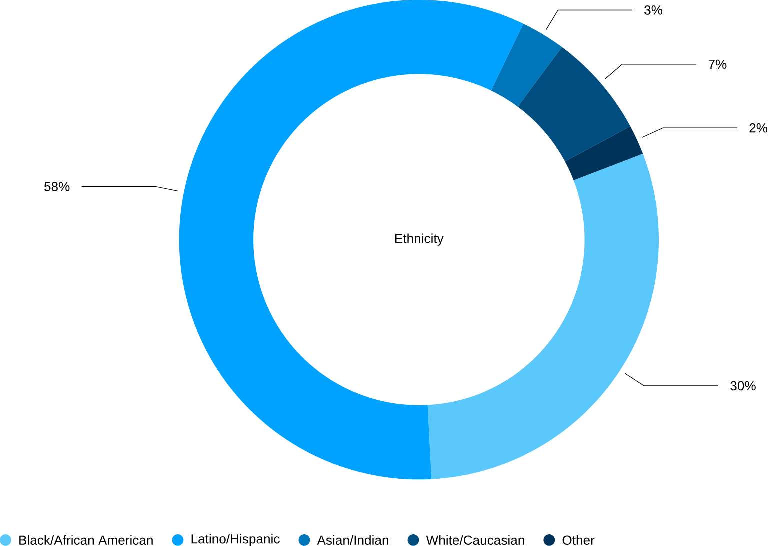 This screenshot has height=546, width=768. I want to click on legend-label: Other, so click(578, 540).